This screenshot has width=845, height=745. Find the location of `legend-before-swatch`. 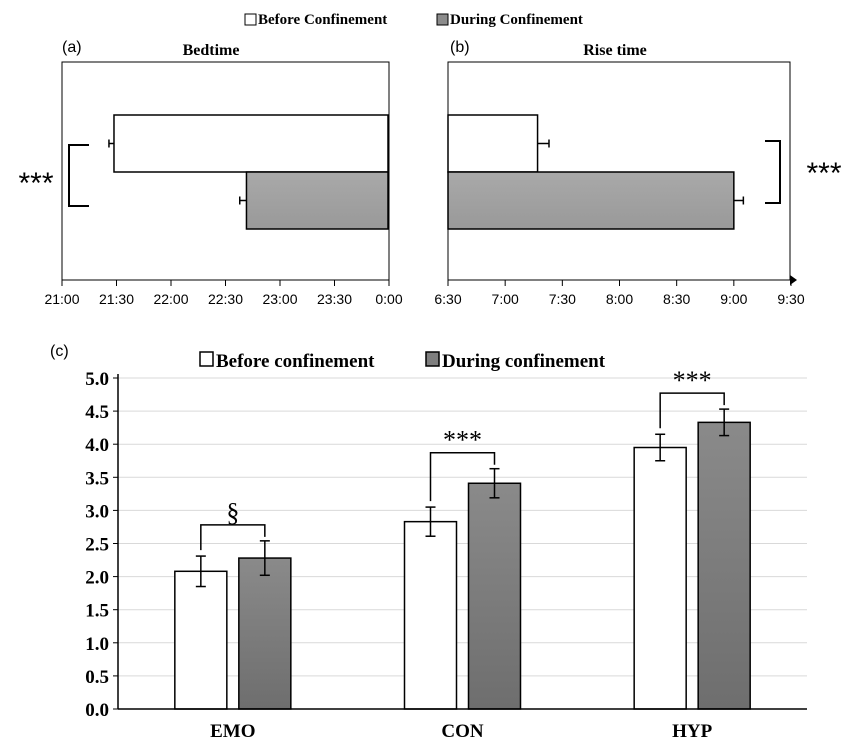

legend-before-swatch is located at coordinates (250, 19).